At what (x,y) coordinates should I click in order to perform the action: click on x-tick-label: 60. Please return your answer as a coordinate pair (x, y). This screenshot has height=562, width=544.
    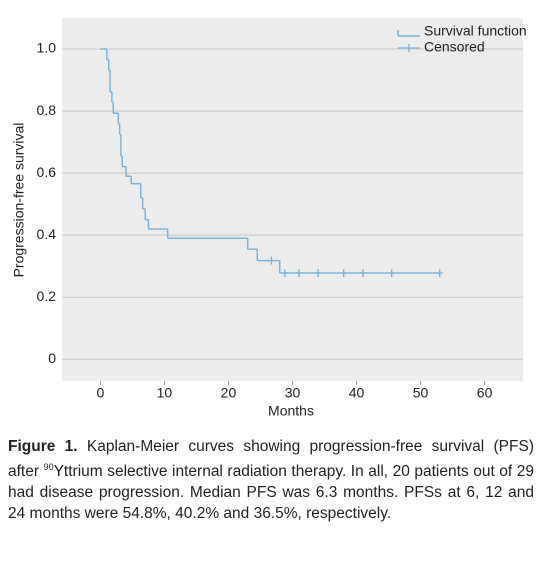
    Looking at the image, I should click on (485, 393).